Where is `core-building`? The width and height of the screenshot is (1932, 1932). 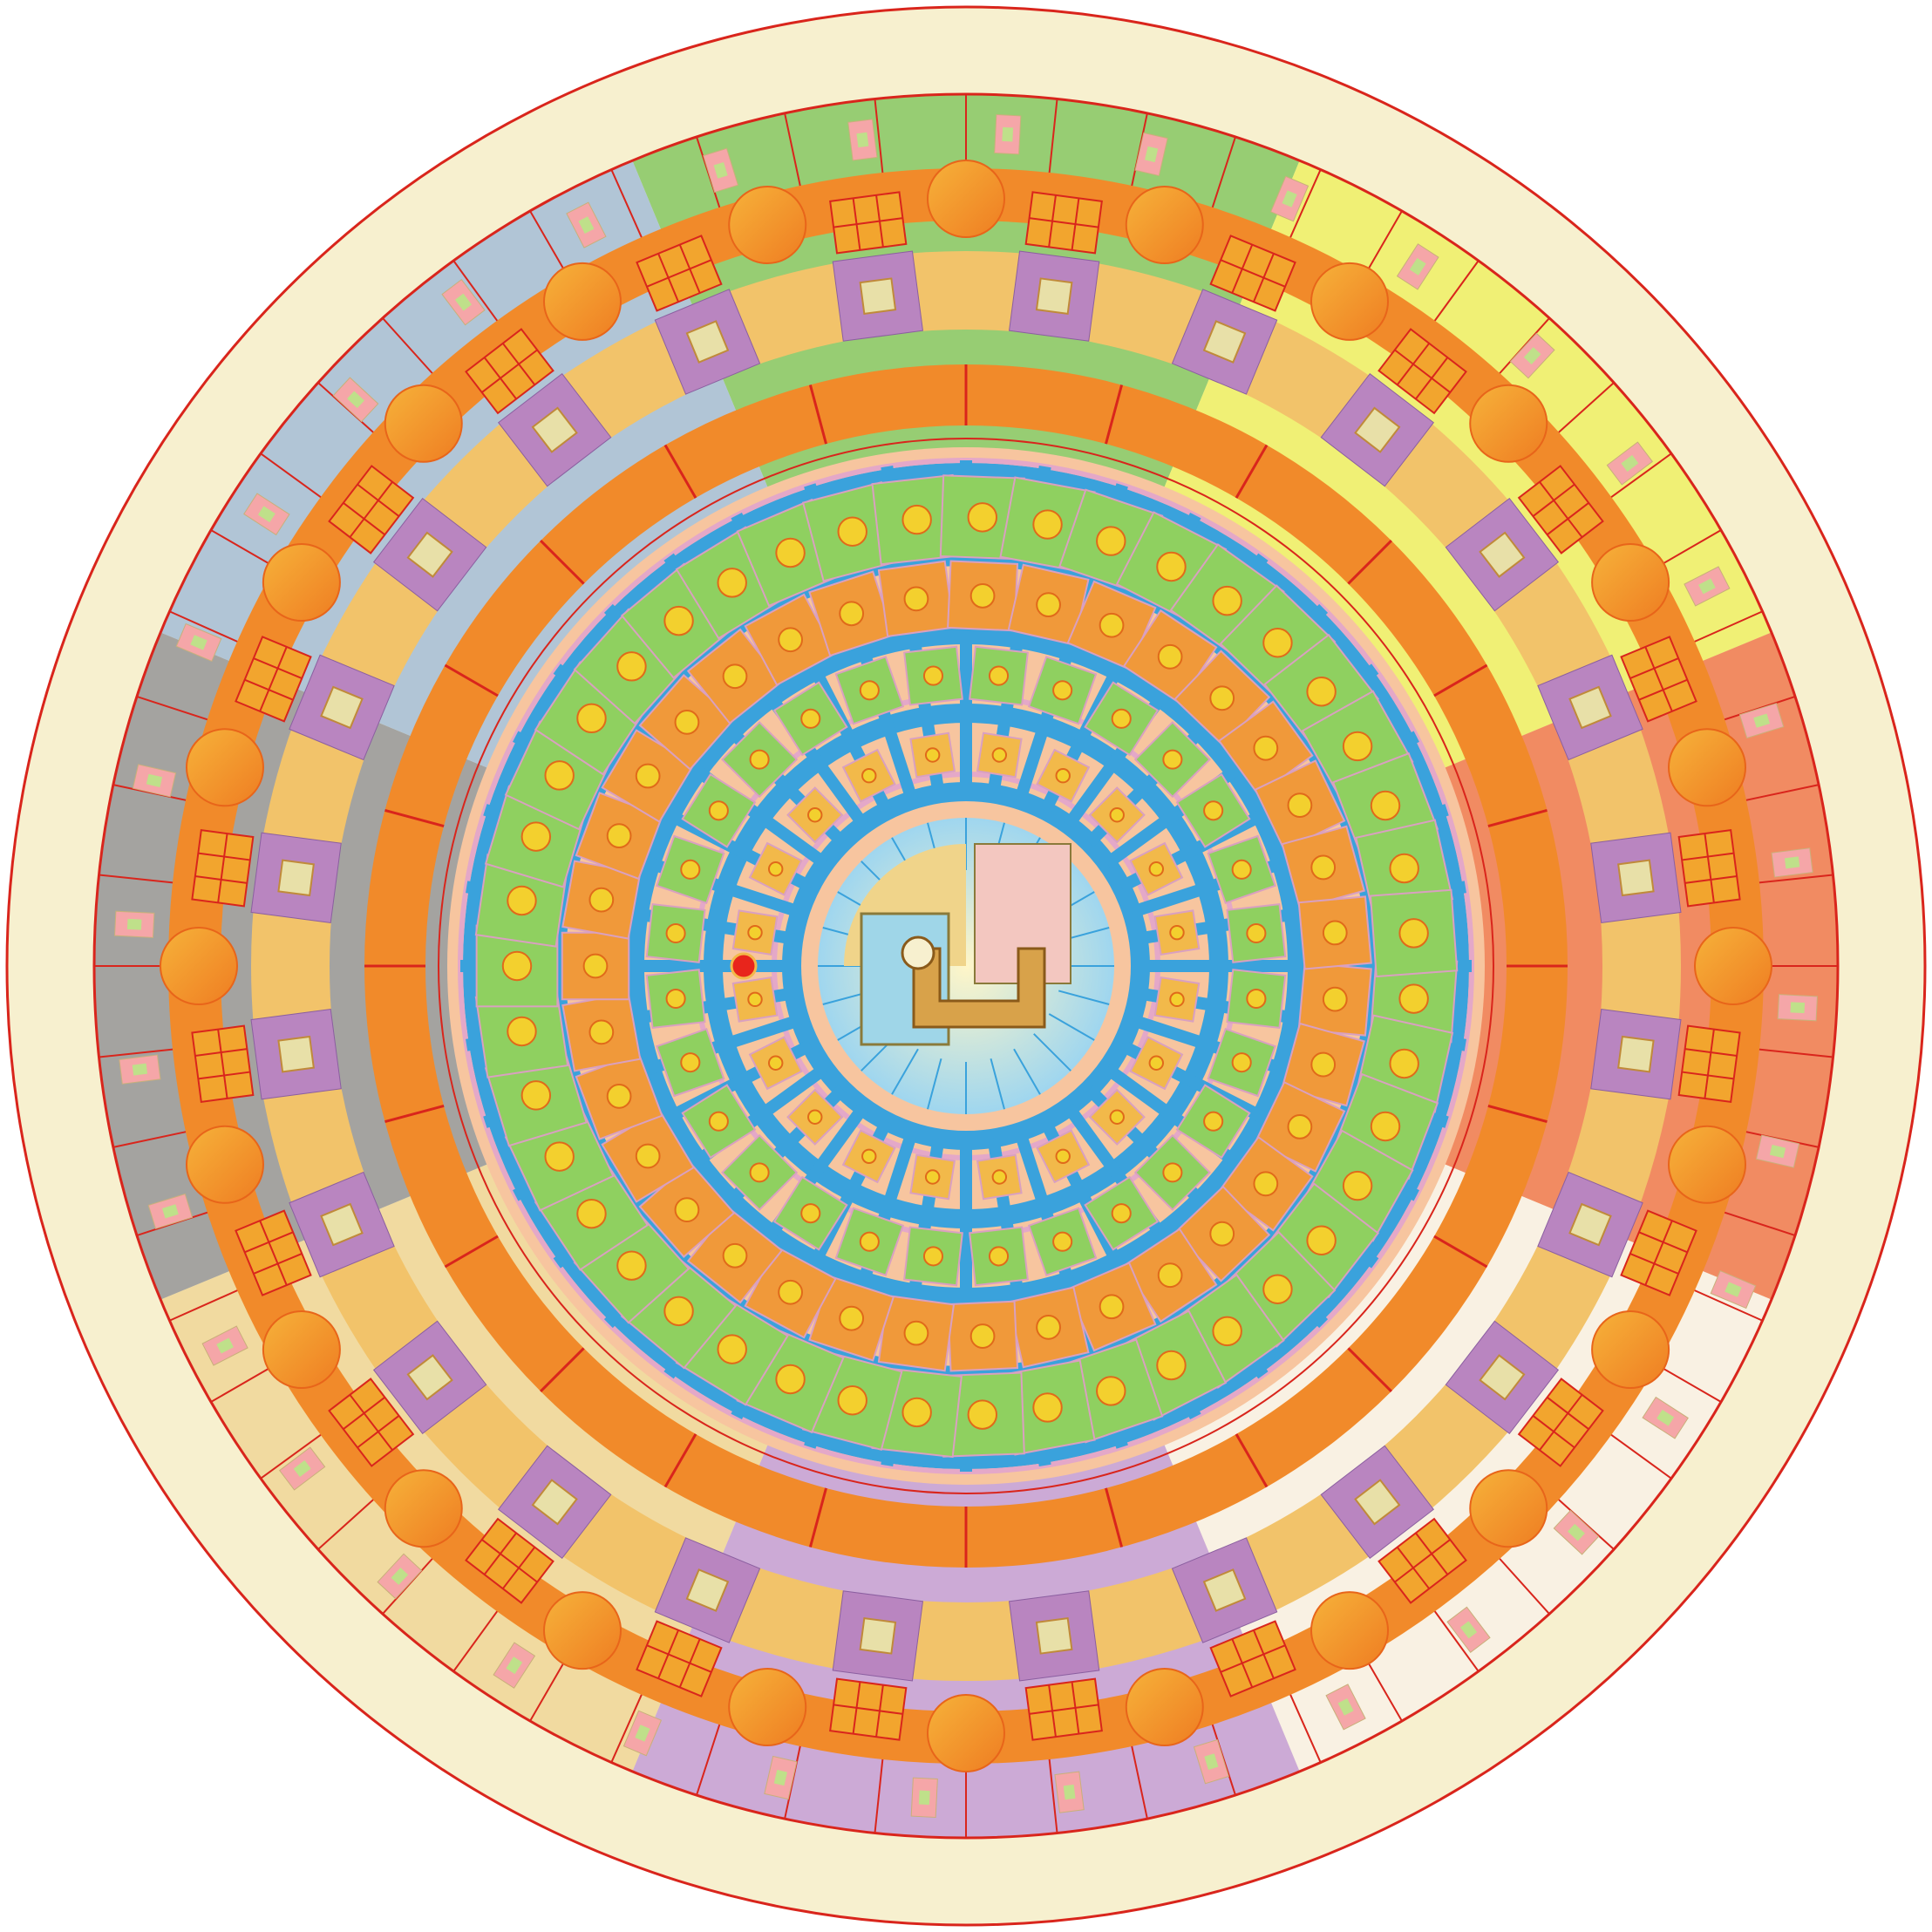 core-building is located at coordinates (979, 988).